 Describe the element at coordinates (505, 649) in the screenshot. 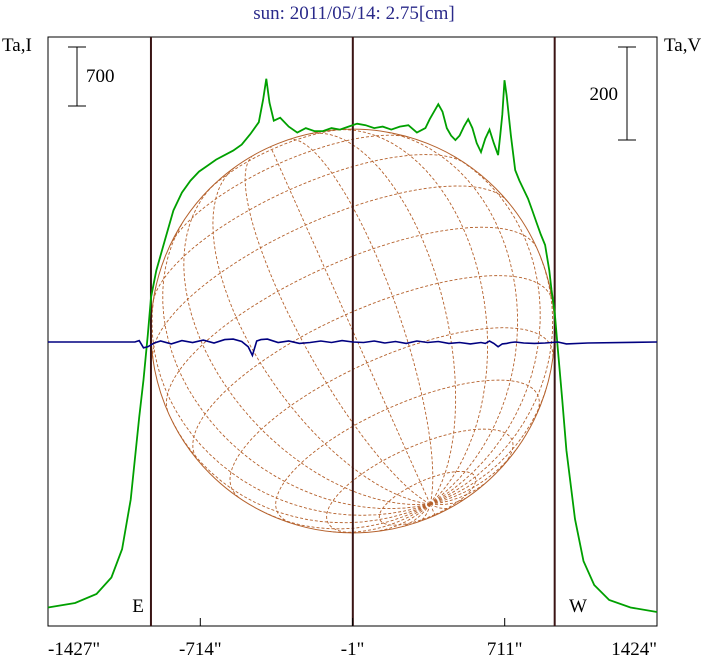

I see `x-tick-label: 711"` at that location.